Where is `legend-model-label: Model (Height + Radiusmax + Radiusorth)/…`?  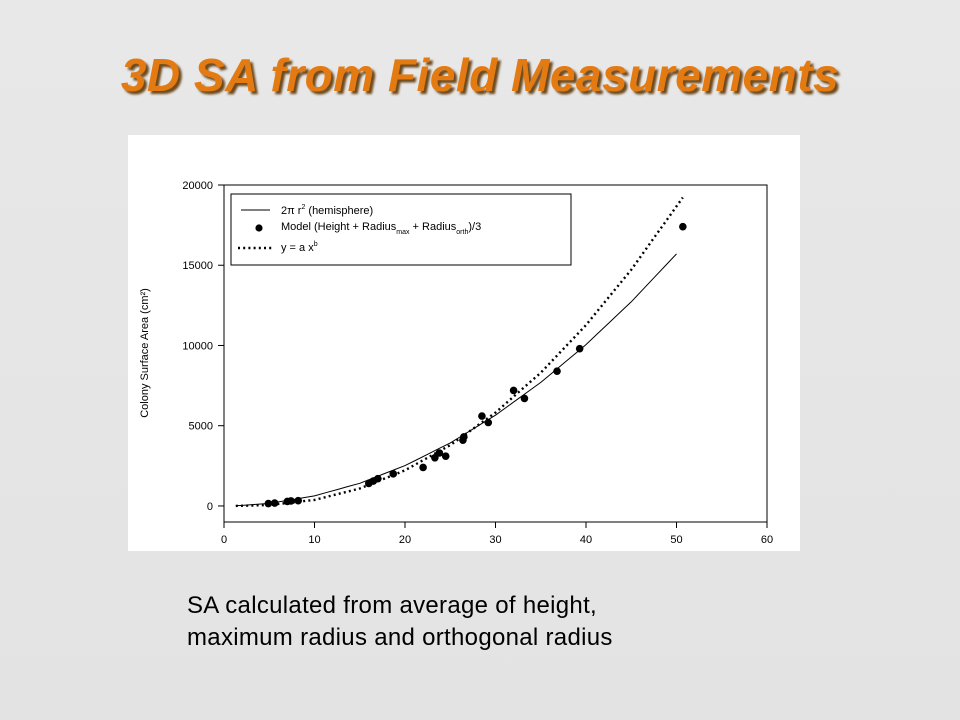
legend-model-label: Model (Height + Radiusmax + Radiusorth)/… is located at coordinates (381, 228).